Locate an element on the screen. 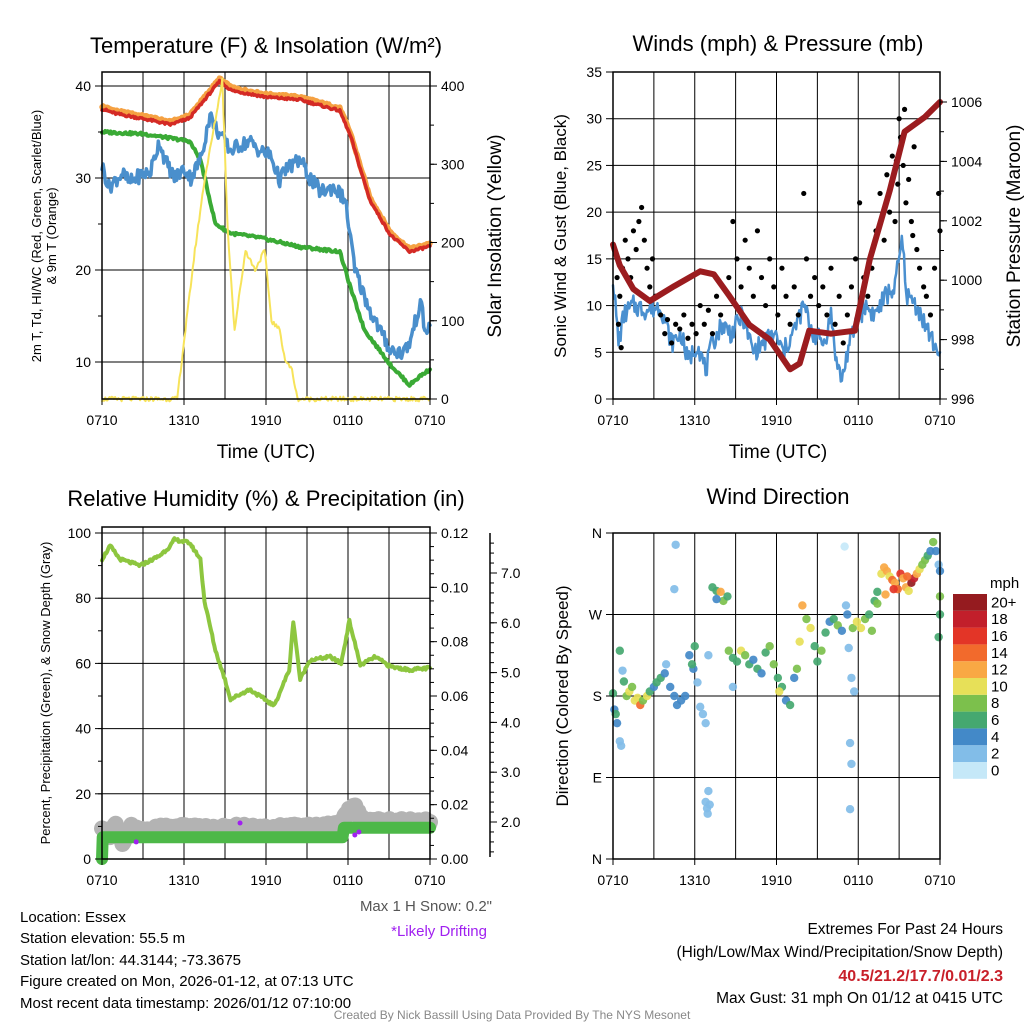  dir-x-tick-label: 0710 is located at coordinates (612, 880).